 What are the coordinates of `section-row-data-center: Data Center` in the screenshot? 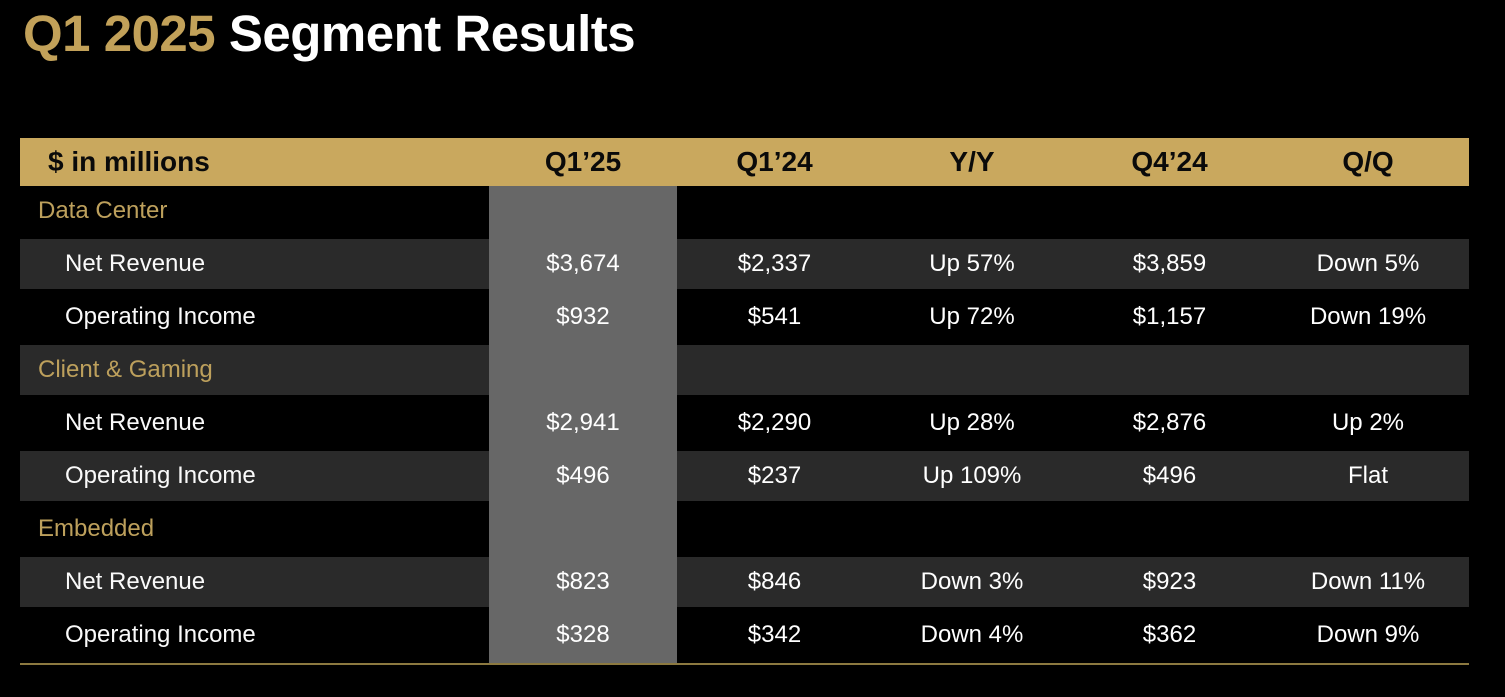 It's located at (744, 211).